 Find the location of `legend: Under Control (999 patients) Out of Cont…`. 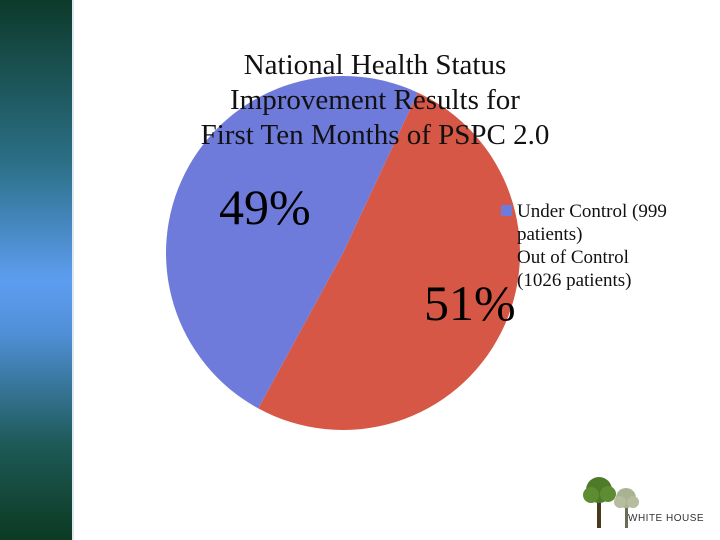

legend: Under Control (999 patients) Out of Cont… is located at coordinates (588, 246).